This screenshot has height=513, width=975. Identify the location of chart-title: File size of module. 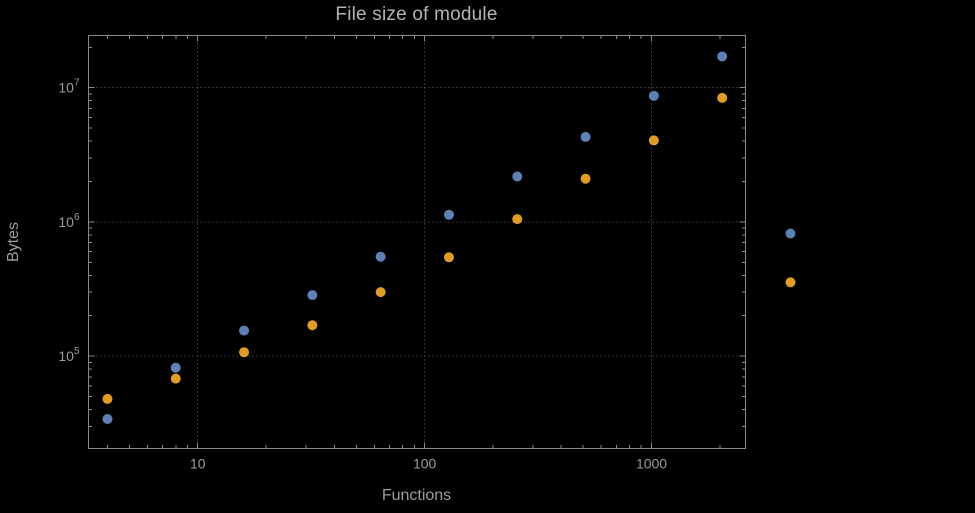
(416, 14).